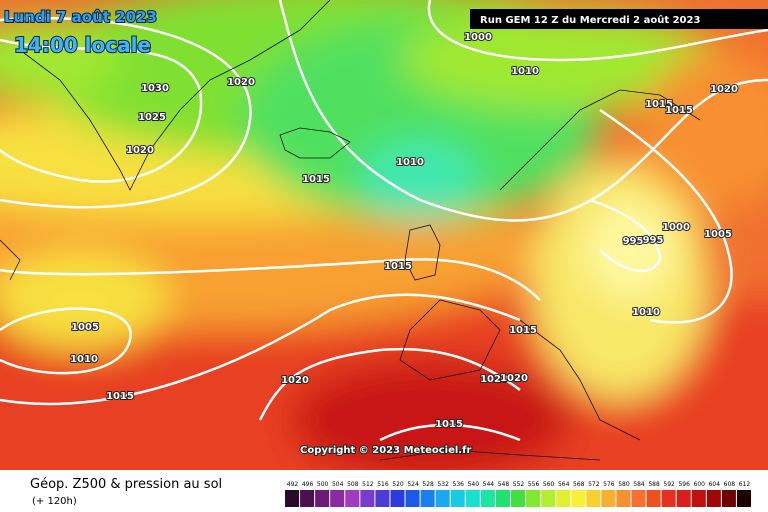  What do you see at coordinates (549, 484) in the screenshot?
I see `scale-label: 560` at bounding box center [549, 484].